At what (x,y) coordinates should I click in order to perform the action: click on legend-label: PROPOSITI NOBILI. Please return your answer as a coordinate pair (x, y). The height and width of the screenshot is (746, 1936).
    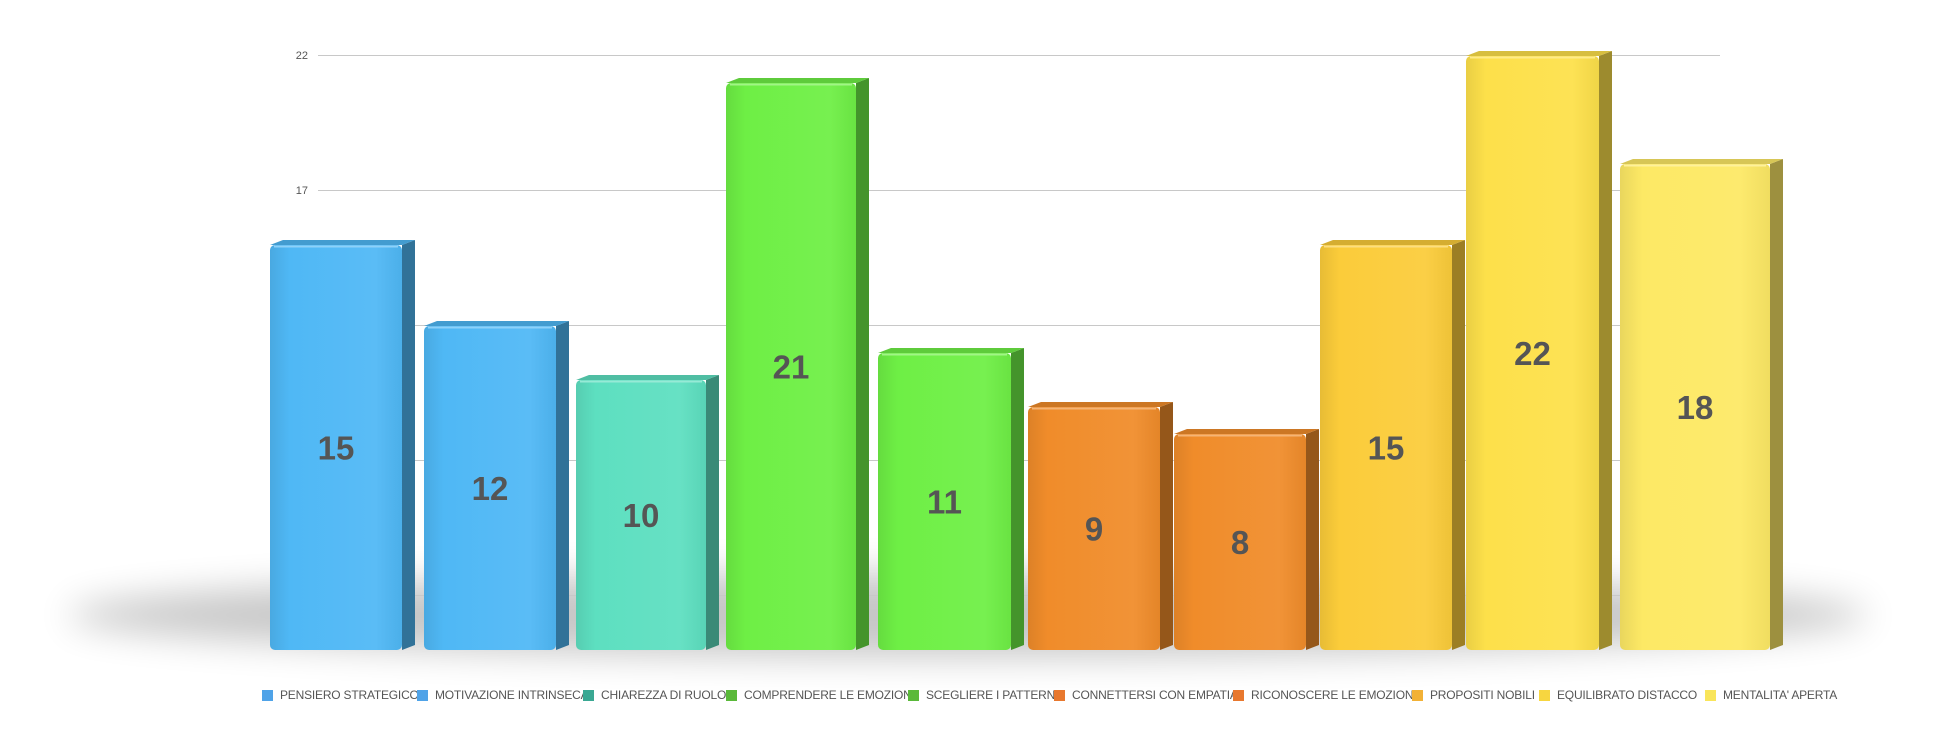
    Looking at the image, I should click on (1482, 695).